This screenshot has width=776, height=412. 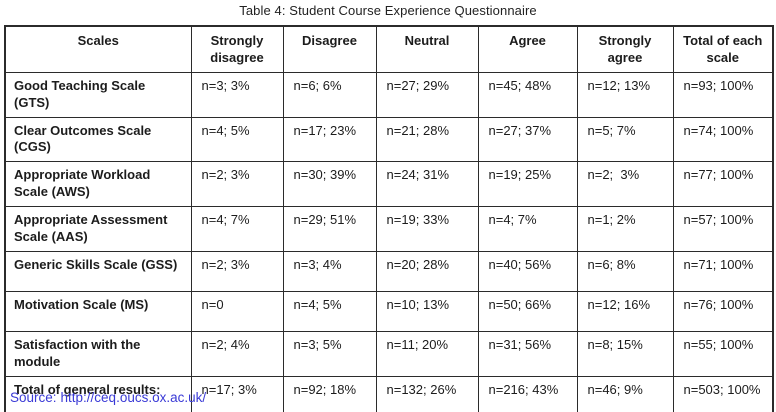 What do you see at coordinates (527, 49) in the screenshot?
I see `col-header-agree: Agree` at bounding box center [527, 49].